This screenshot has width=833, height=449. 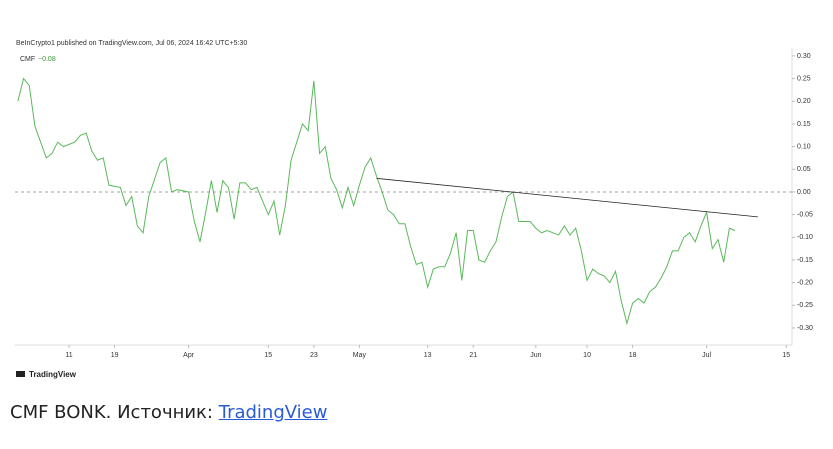 I want to click on y-tick-label: 0.00, so click(x=804, y=192).